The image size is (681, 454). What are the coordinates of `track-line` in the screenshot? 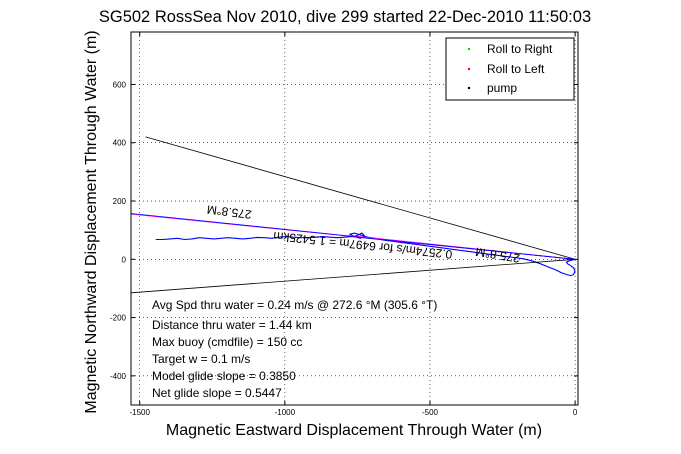 It's located at (365, 254).